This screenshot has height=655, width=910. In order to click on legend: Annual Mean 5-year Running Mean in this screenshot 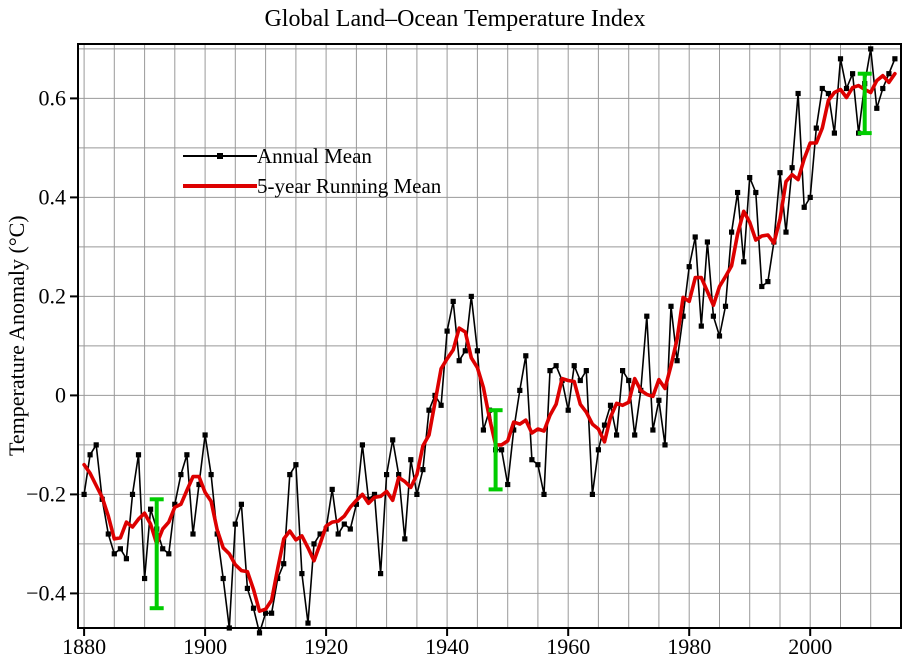, I will do `click(312, 171)`.